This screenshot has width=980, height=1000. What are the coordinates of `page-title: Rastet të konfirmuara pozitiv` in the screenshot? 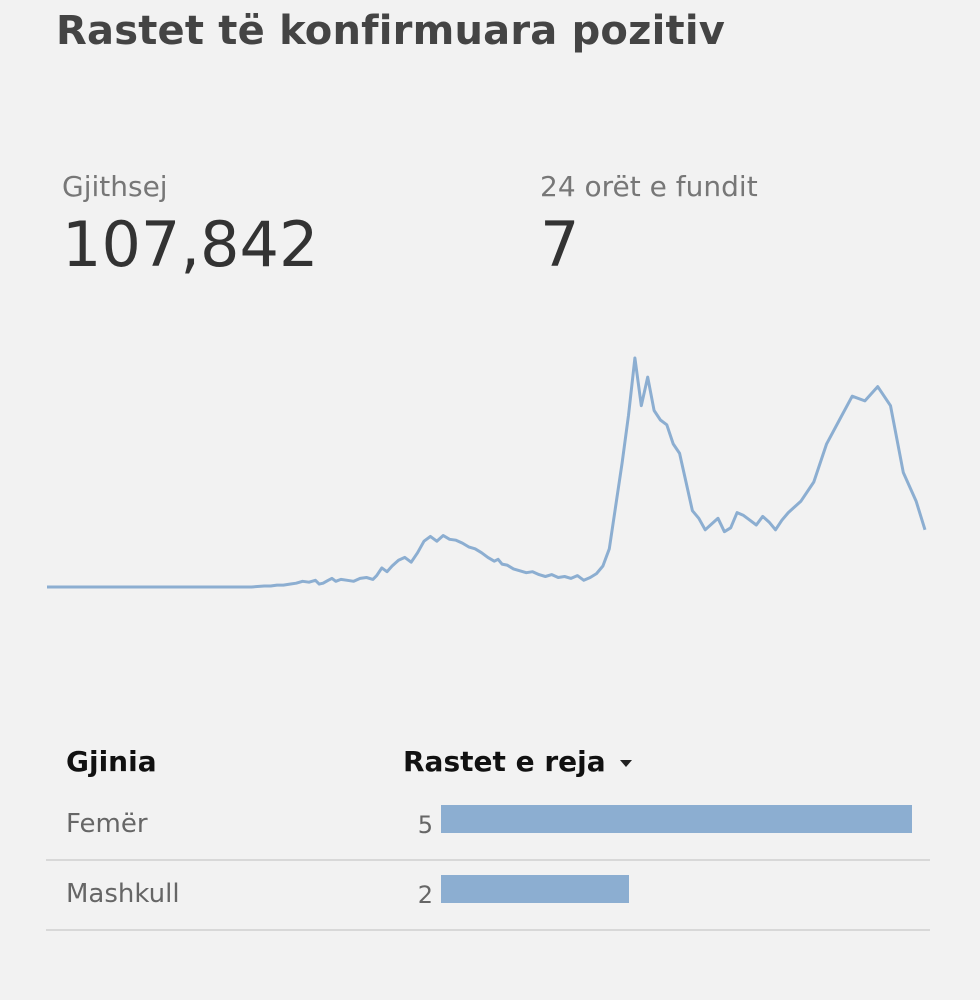 It's located at (391, 31).